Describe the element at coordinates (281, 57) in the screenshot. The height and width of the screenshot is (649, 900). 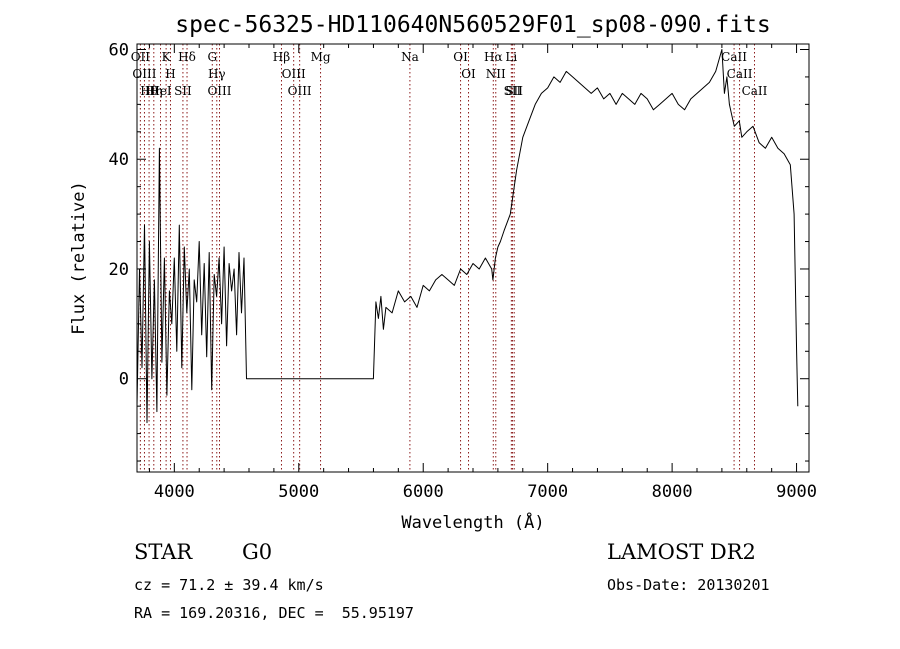
I see `spectral-line-label: Hβ` at that location.